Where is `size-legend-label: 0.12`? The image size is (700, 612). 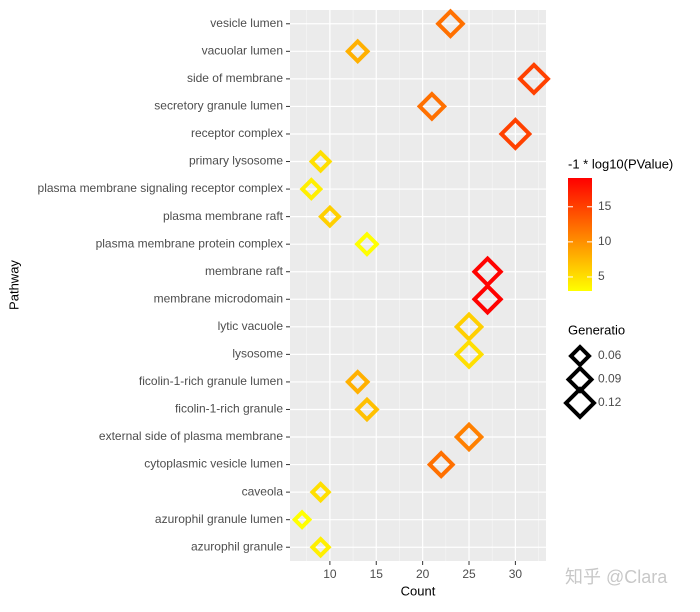
size-legend-label: 0.12 is located at coordinates (610, 402).